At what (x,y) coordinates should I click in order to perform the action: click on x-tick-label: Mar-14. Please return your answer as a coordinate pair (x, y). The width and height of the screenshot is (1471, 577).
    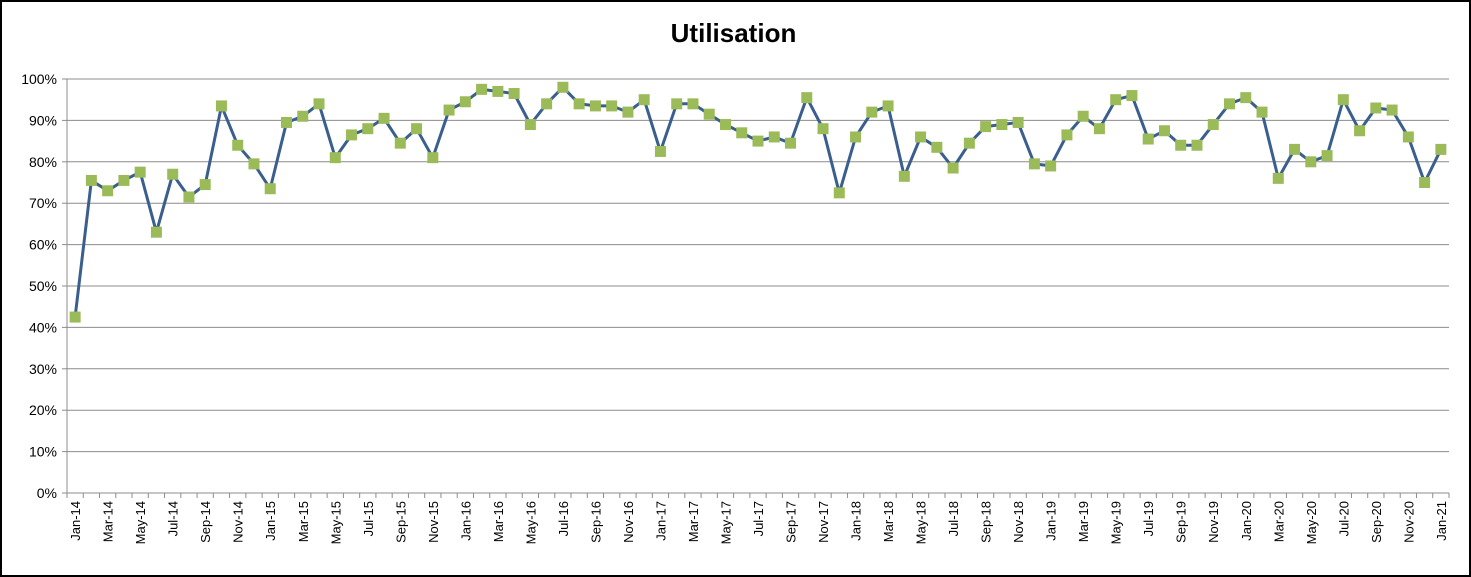
    Looking at the image, I should click on (108, 521).